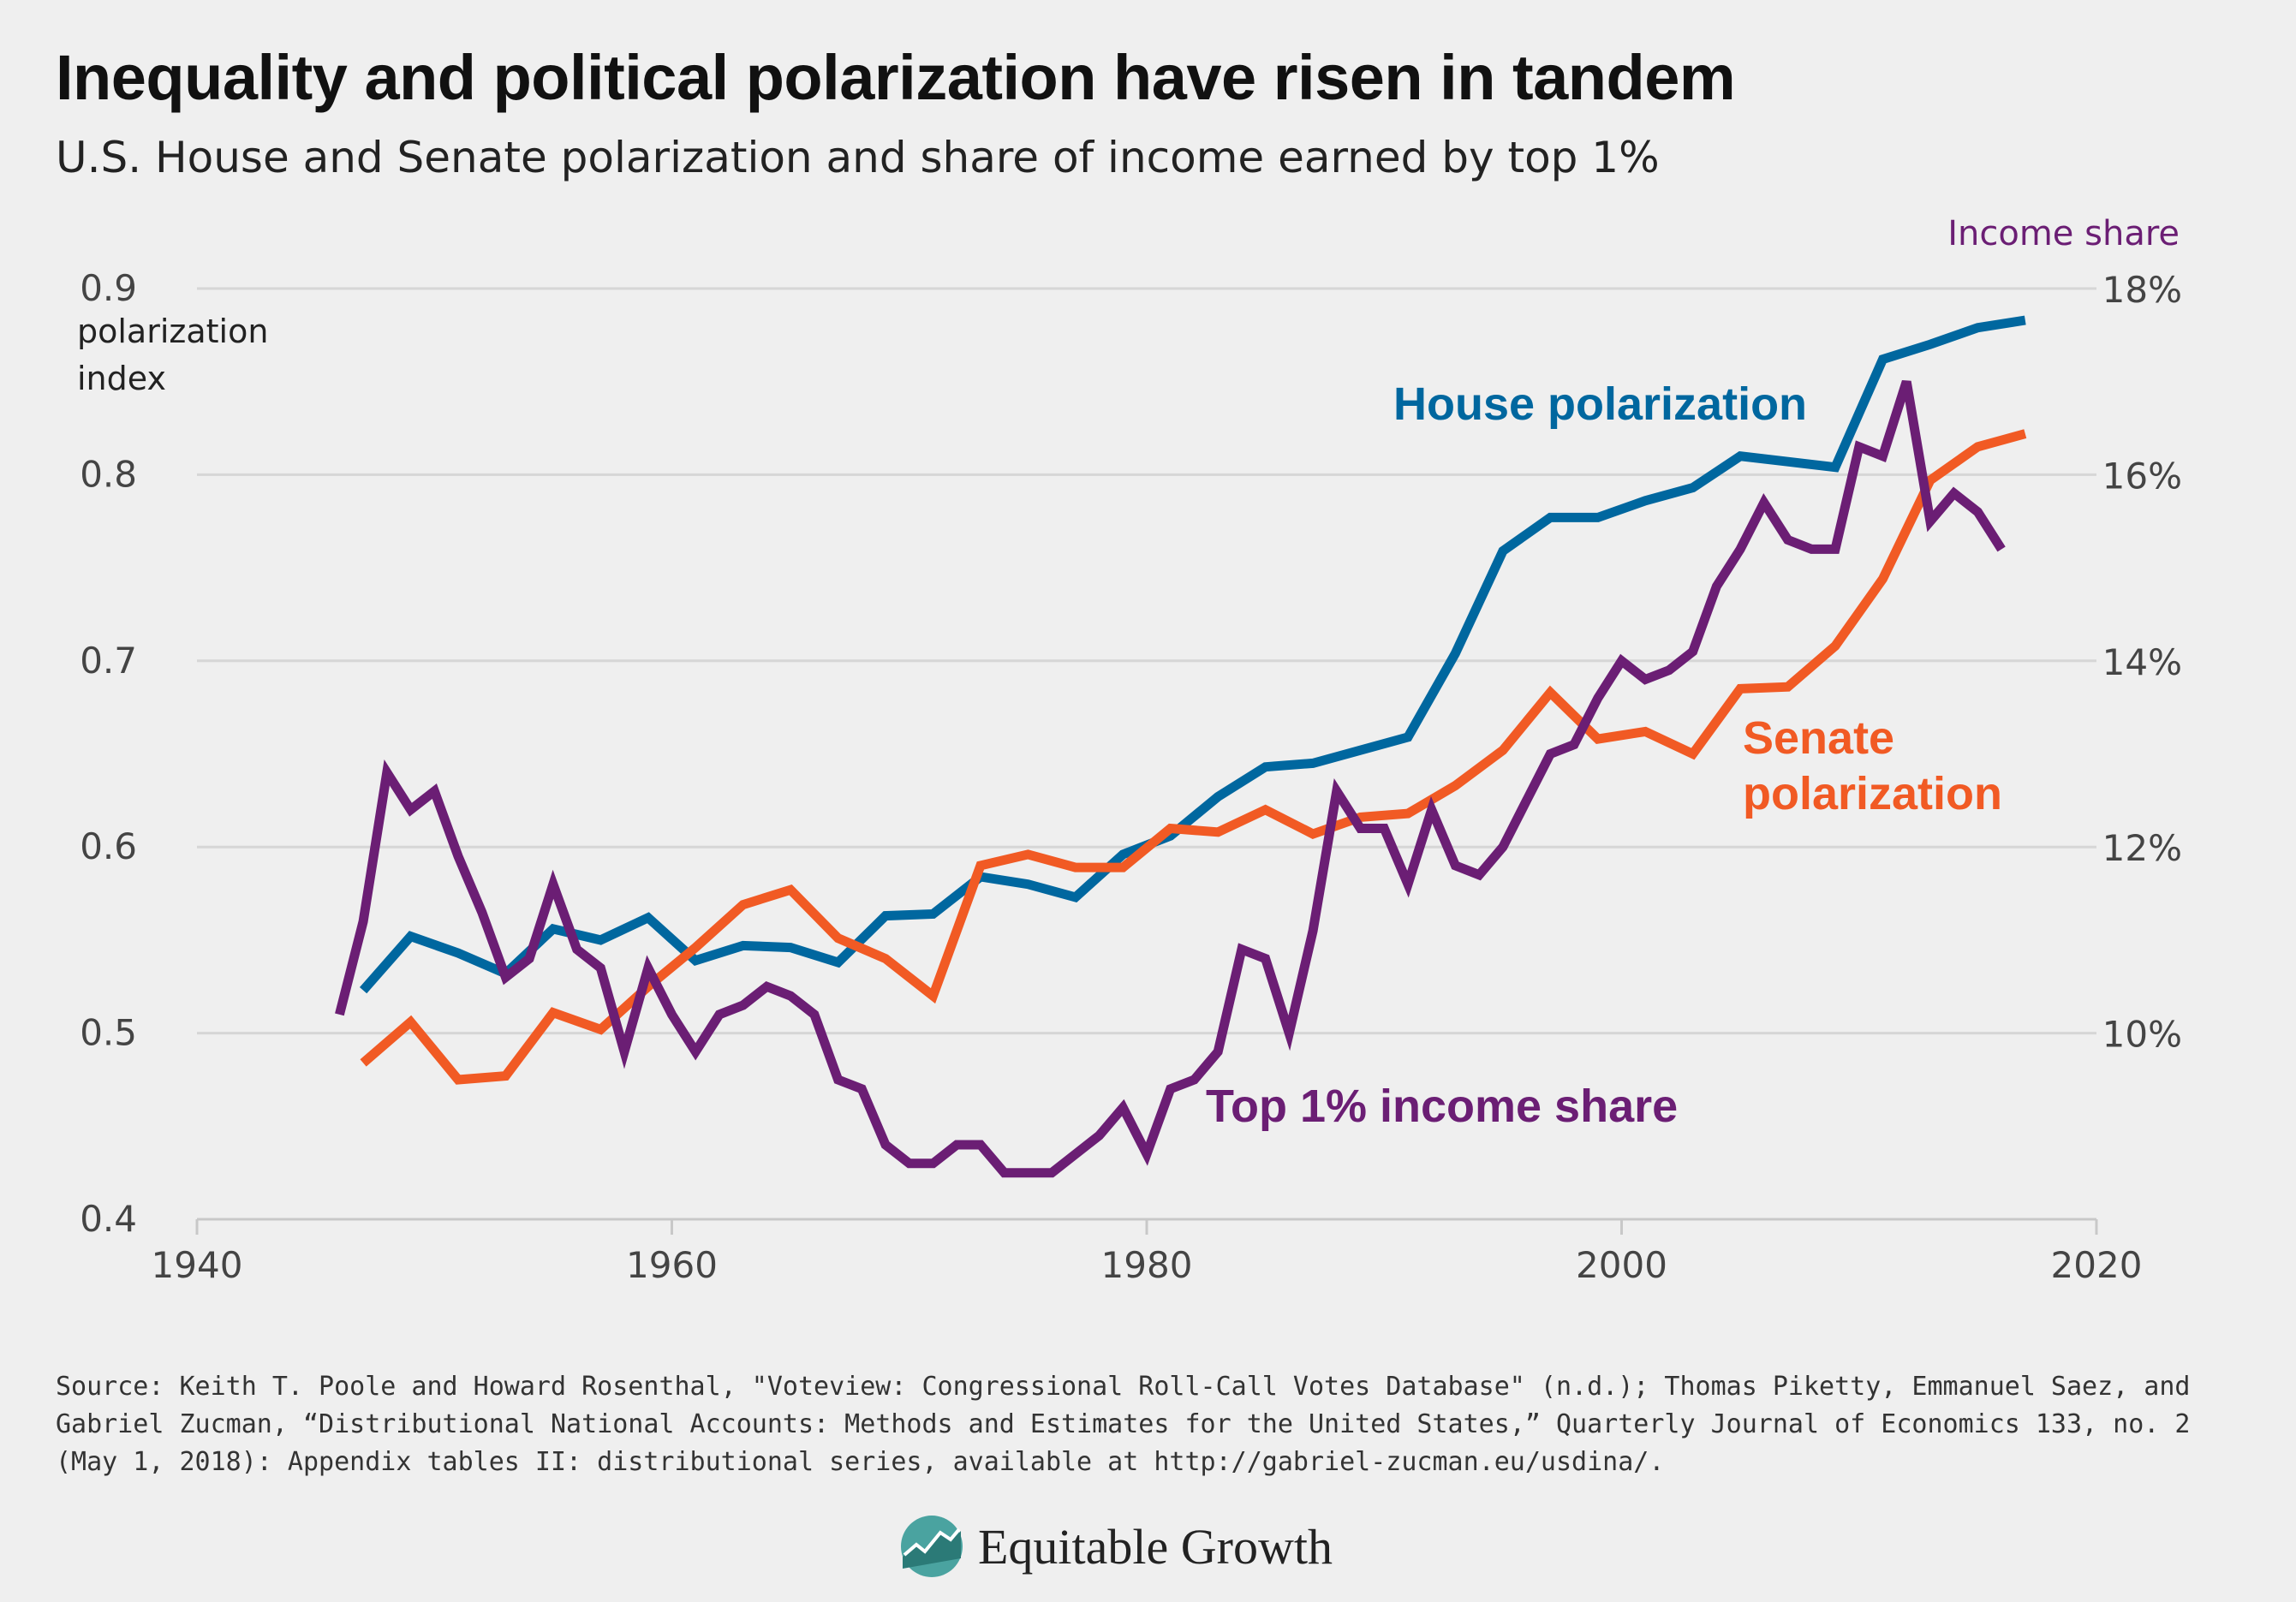 The width and height of the screenshot is (2296, 1602). I want to click on x-tick-label: 2000, so click(1621, 1265).